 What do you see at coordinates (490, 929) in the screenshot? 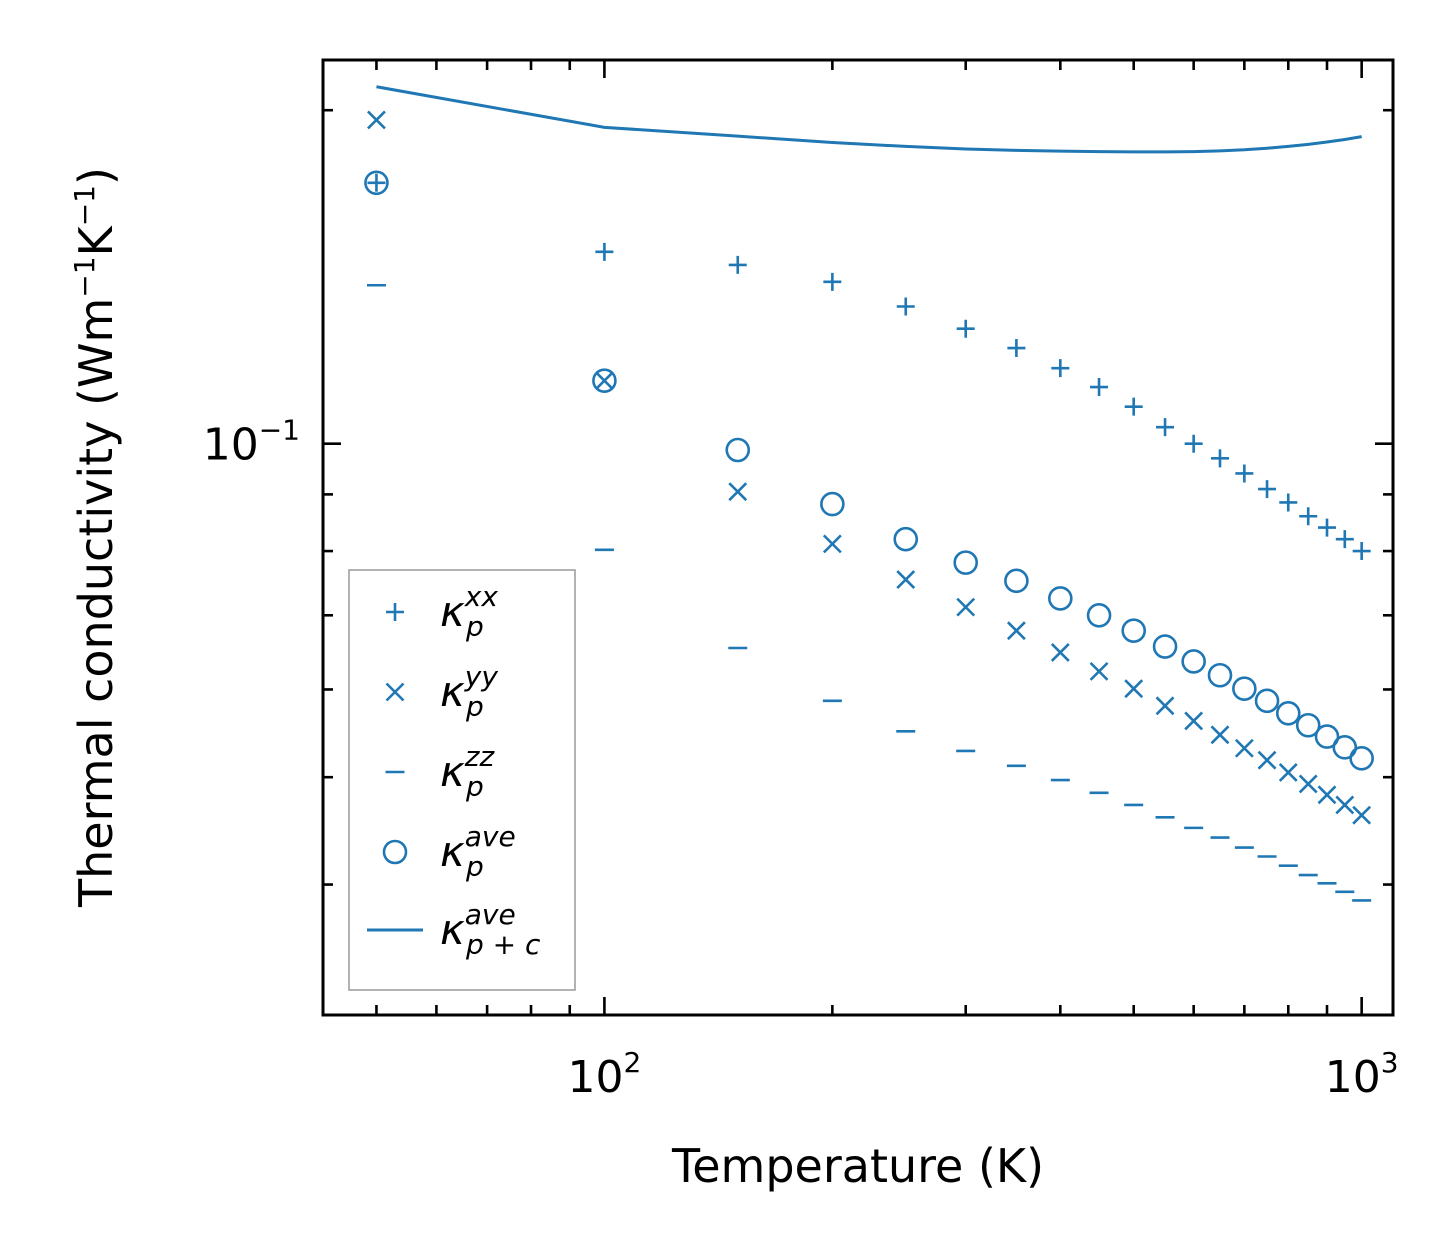
I see `legend-label-kpc: κave p + c` at bounding box center [490, 929].